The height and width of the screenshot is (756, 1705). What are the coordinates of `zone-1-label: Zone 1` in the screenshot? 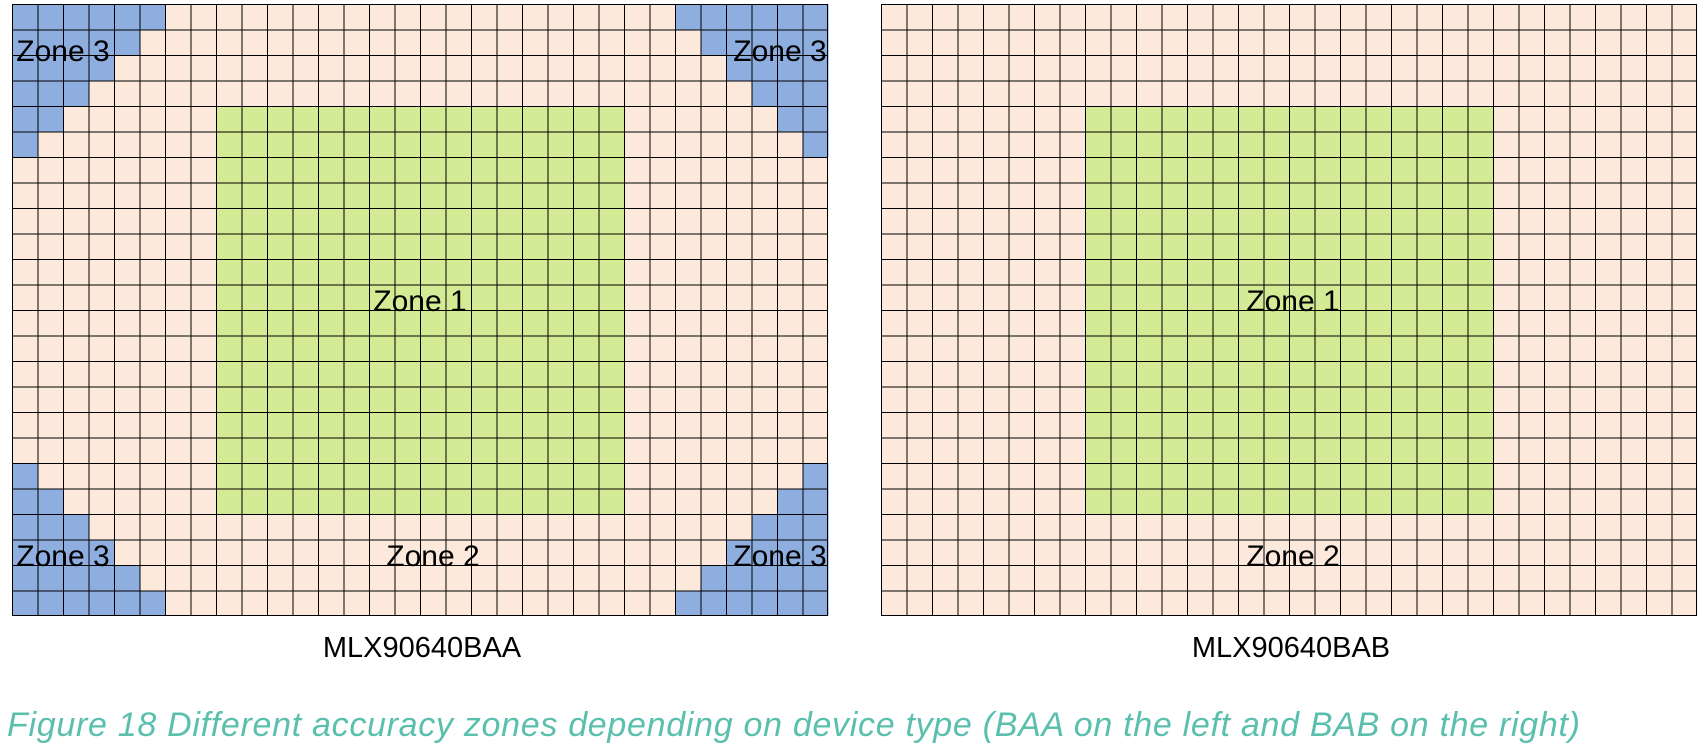 It's located at (1292, 301).